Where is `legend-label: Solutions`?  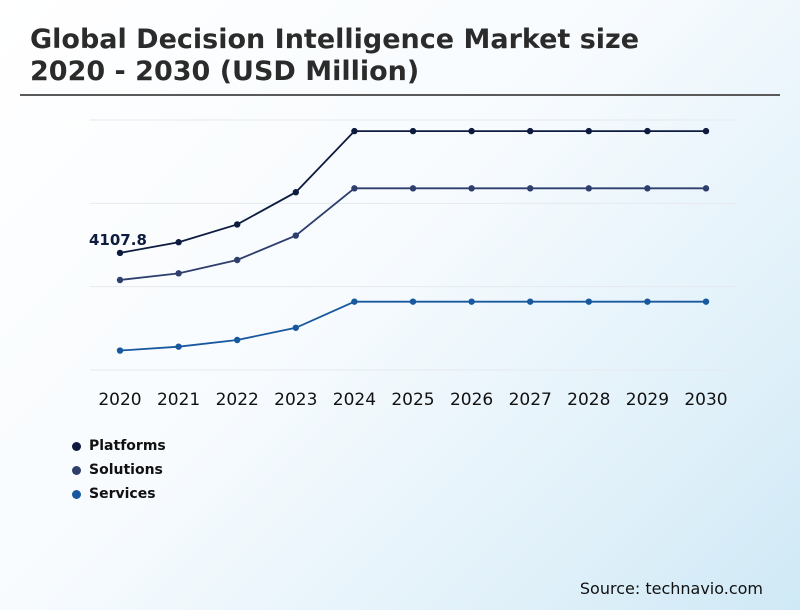 legend-label: Solutions is located at coordinates (126, 470).